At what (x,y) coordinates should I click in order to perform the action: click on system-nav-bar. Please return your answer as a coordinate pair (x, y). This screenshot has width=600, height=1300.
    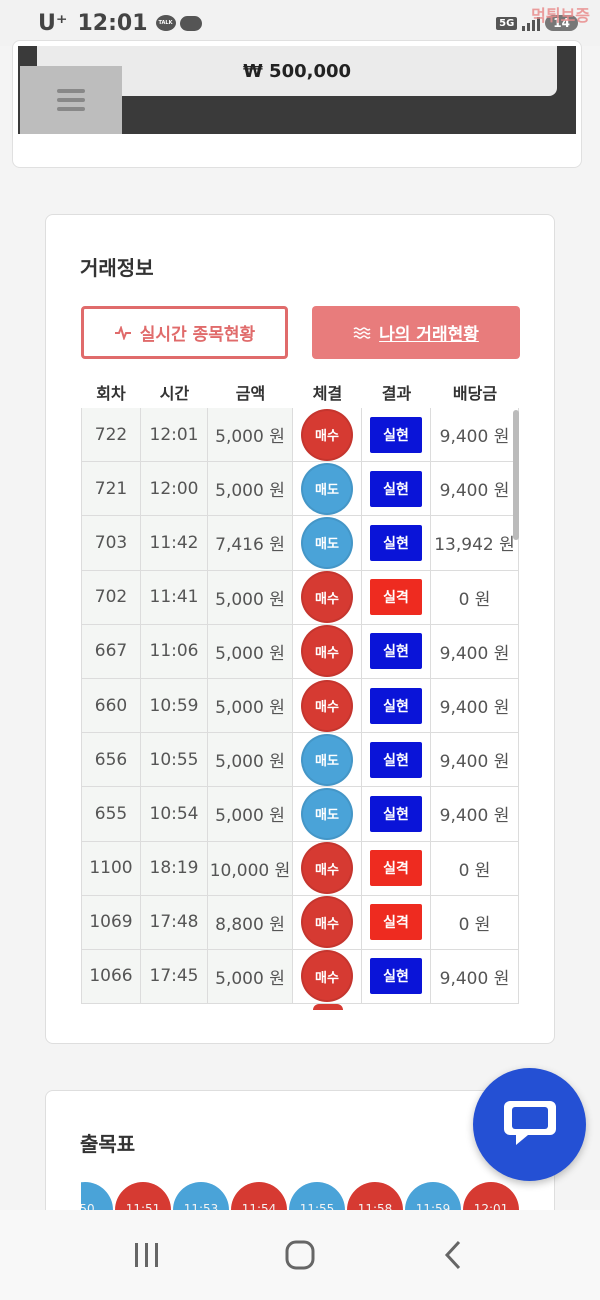
    Looking at the image, I should click on (300, 1255).